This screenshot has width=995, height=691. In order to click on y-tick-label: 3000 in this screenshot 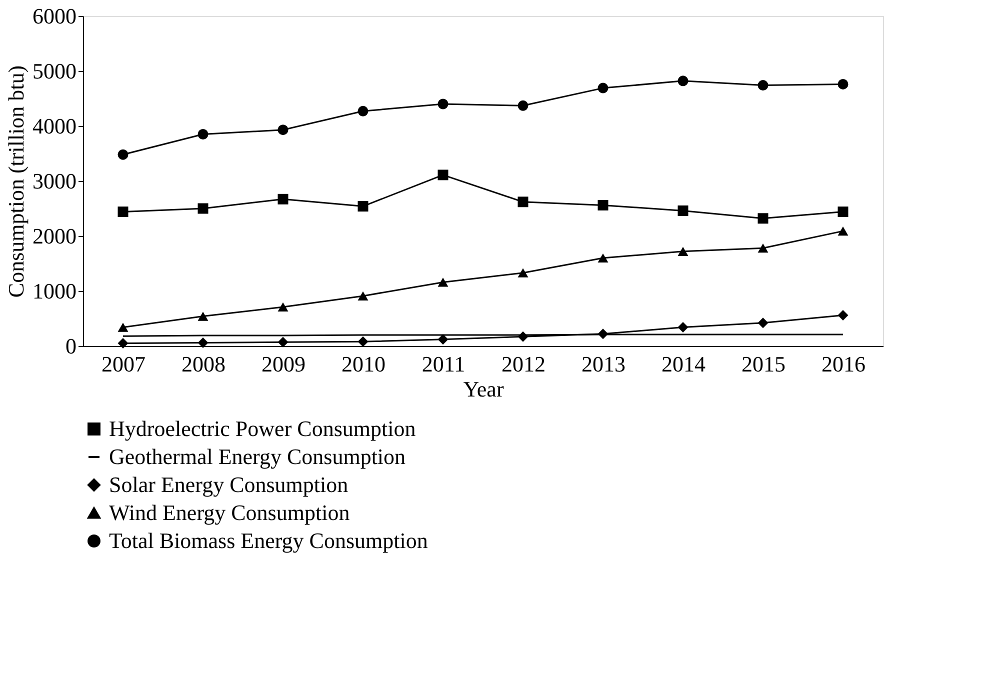, I will do `click(54, 181)`.